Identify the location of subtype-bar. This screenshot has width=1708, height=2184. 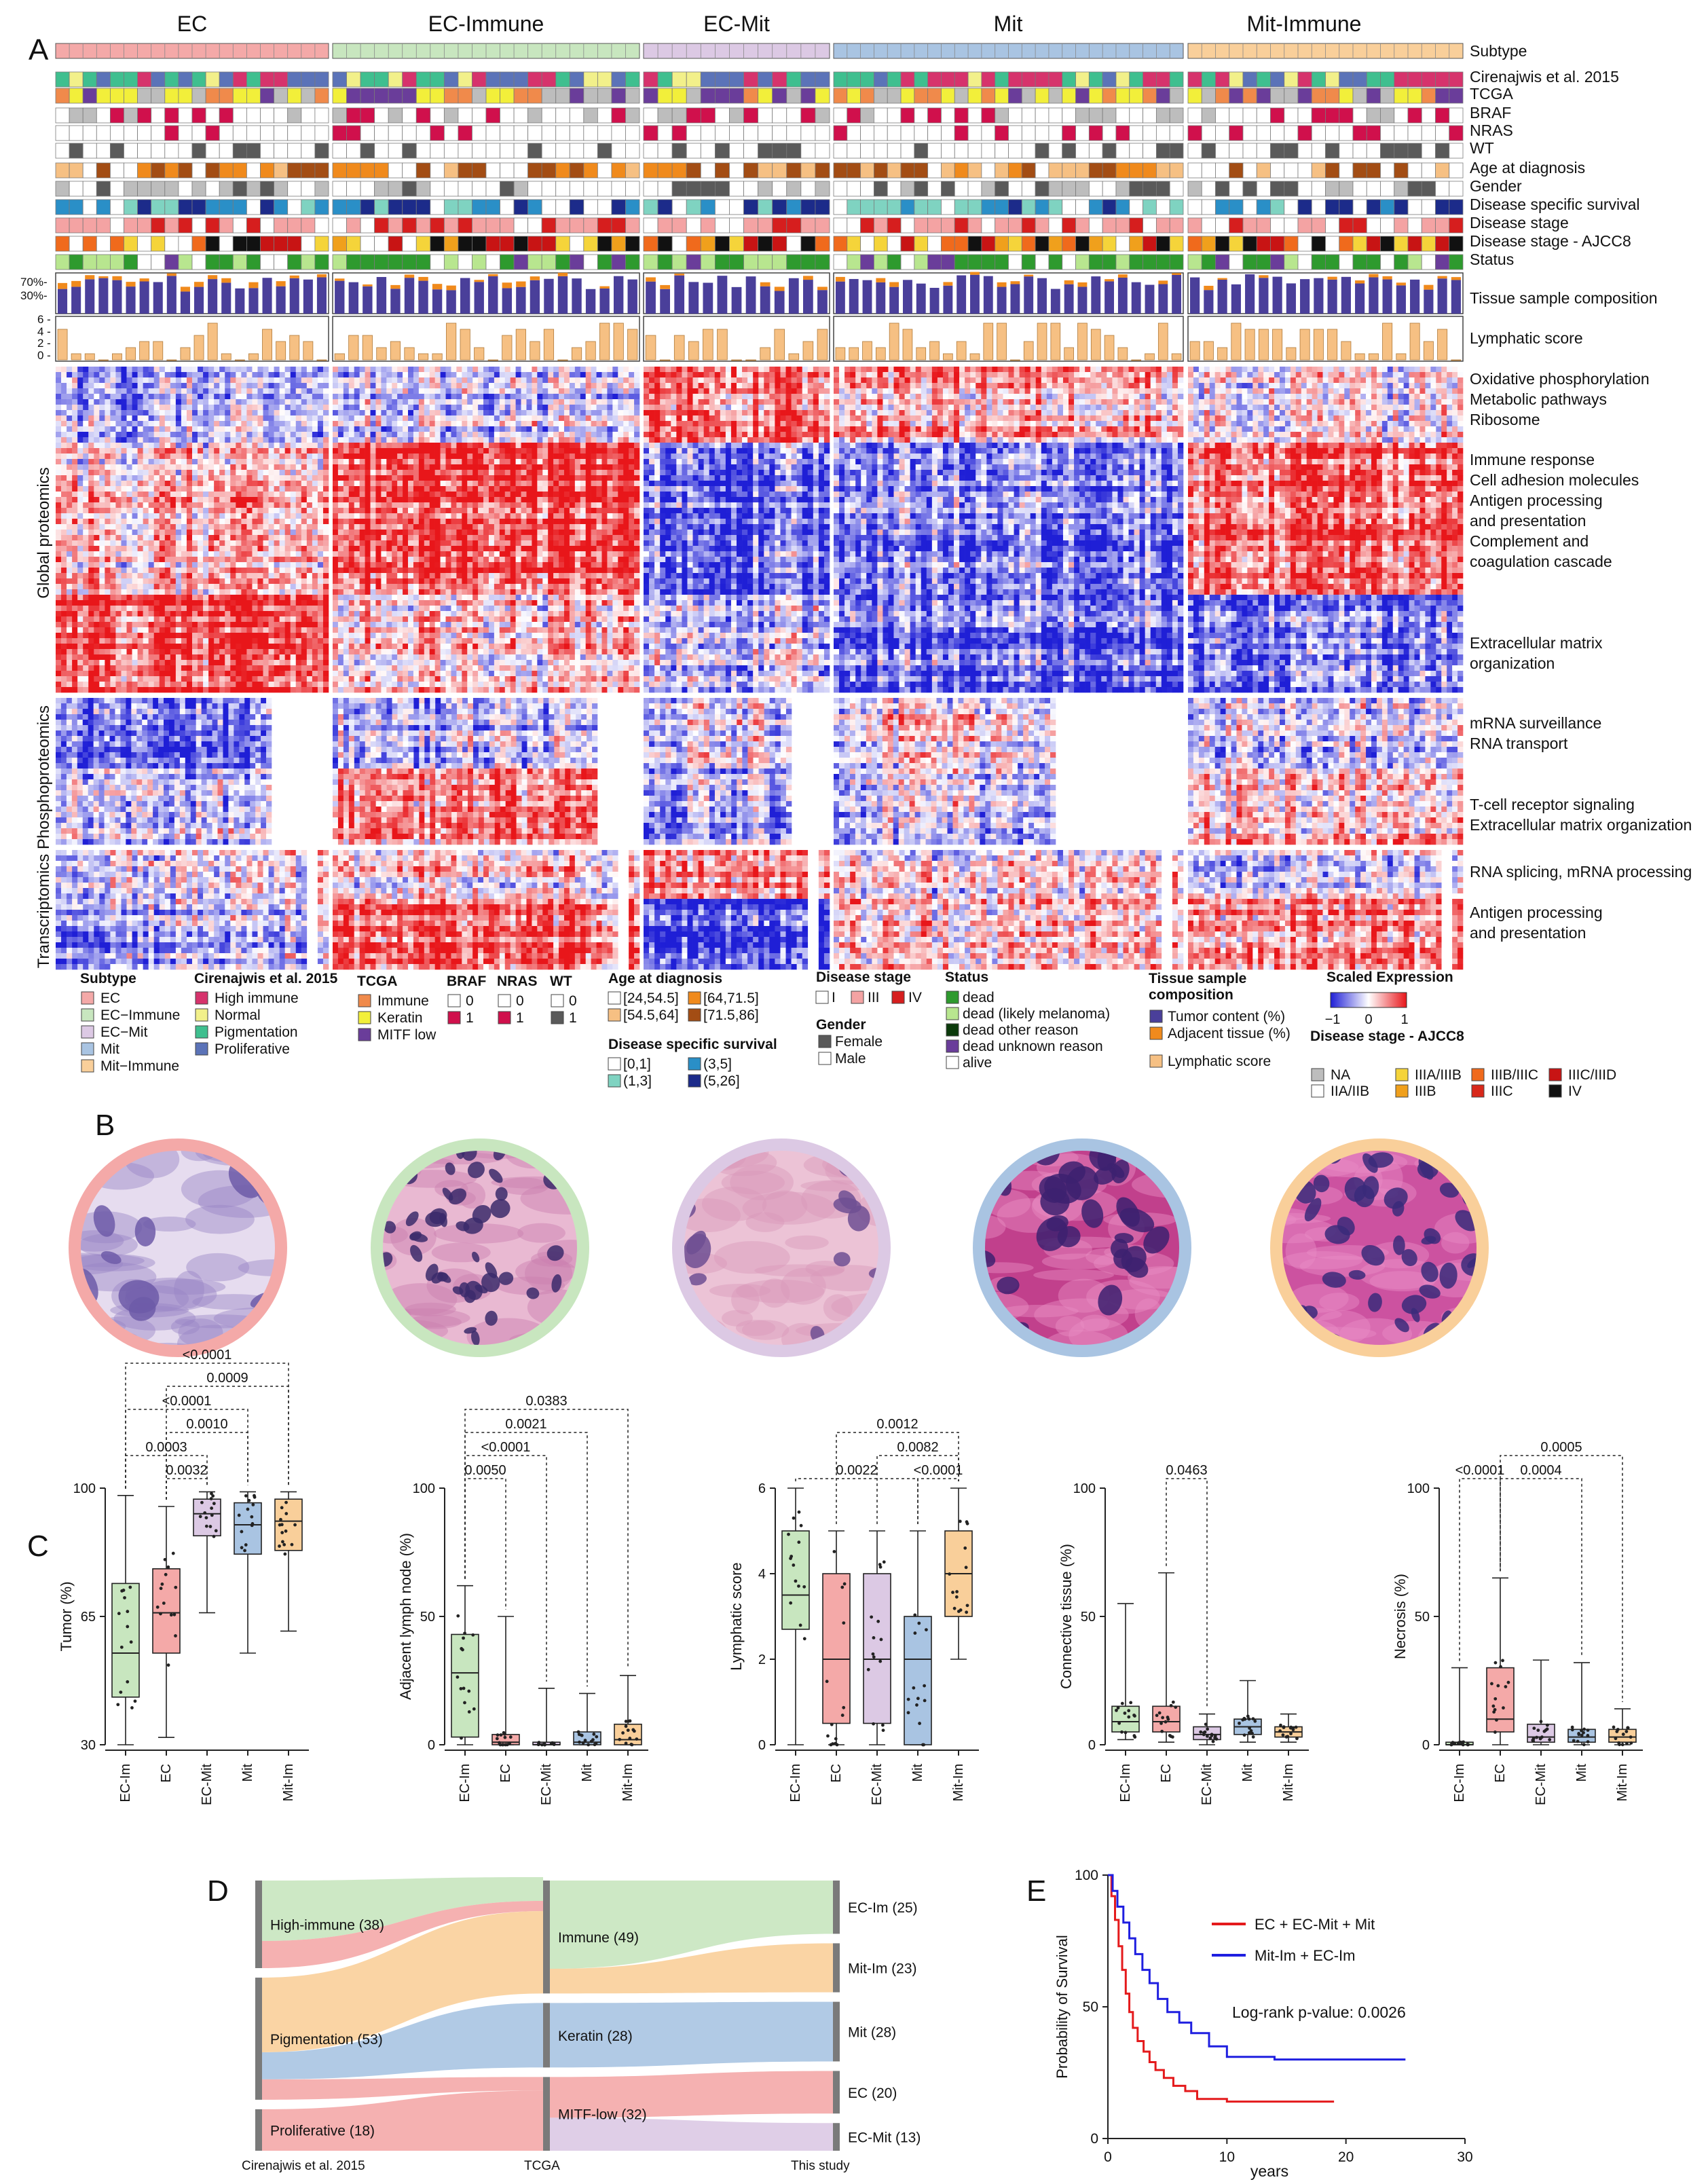
(737, 50).